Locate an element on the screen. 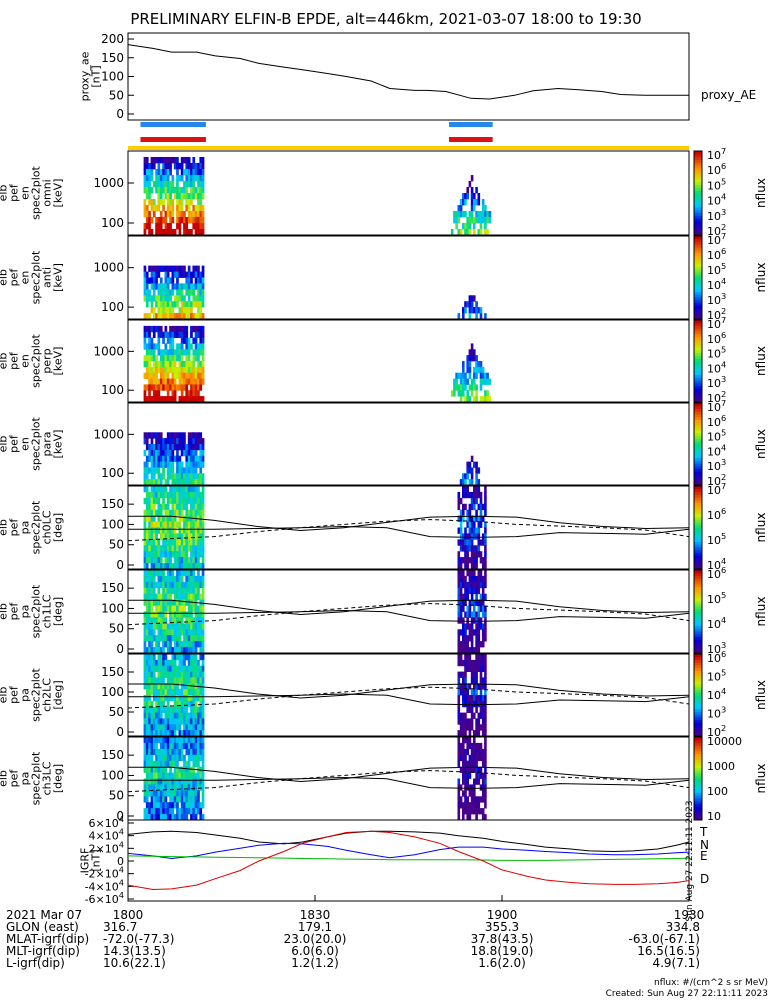 The image size is (775, 1000). ephemeris-value: 1.6(2.0) is located at coordinates (502, 963).